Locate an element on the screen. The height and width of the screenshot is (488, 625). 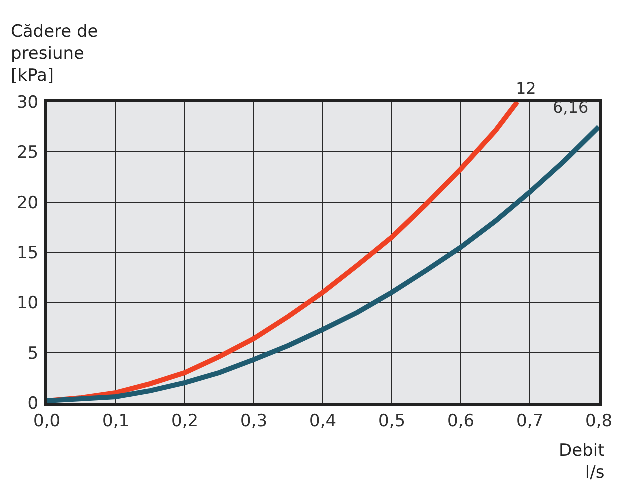
x-tick-label: 0,0 is located at coordinates (47, 421).